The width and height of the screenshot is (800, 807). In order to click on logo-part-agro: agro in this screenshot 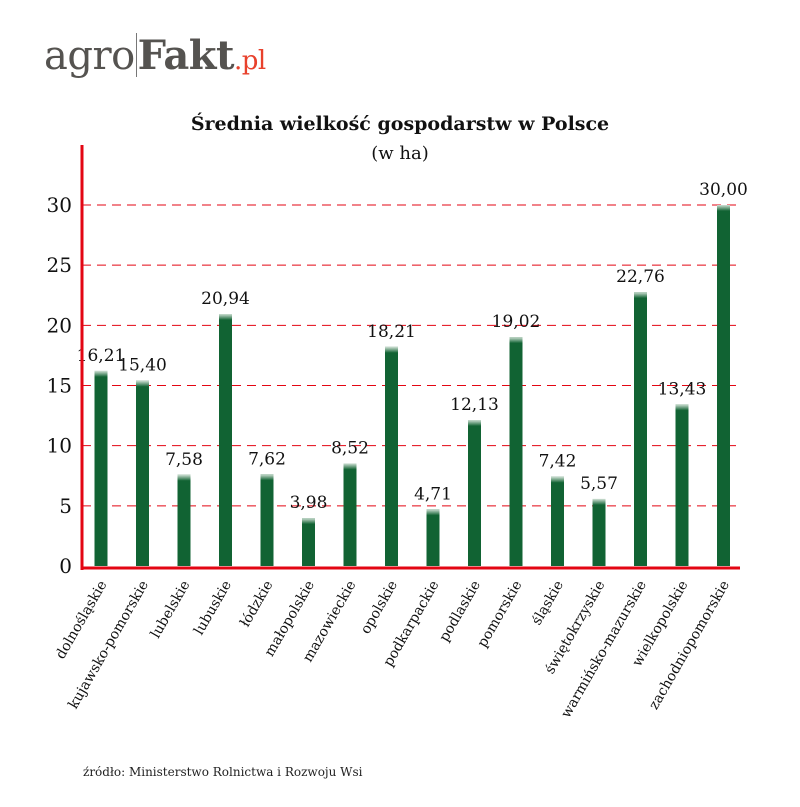, I will do `click(89, 56)`.